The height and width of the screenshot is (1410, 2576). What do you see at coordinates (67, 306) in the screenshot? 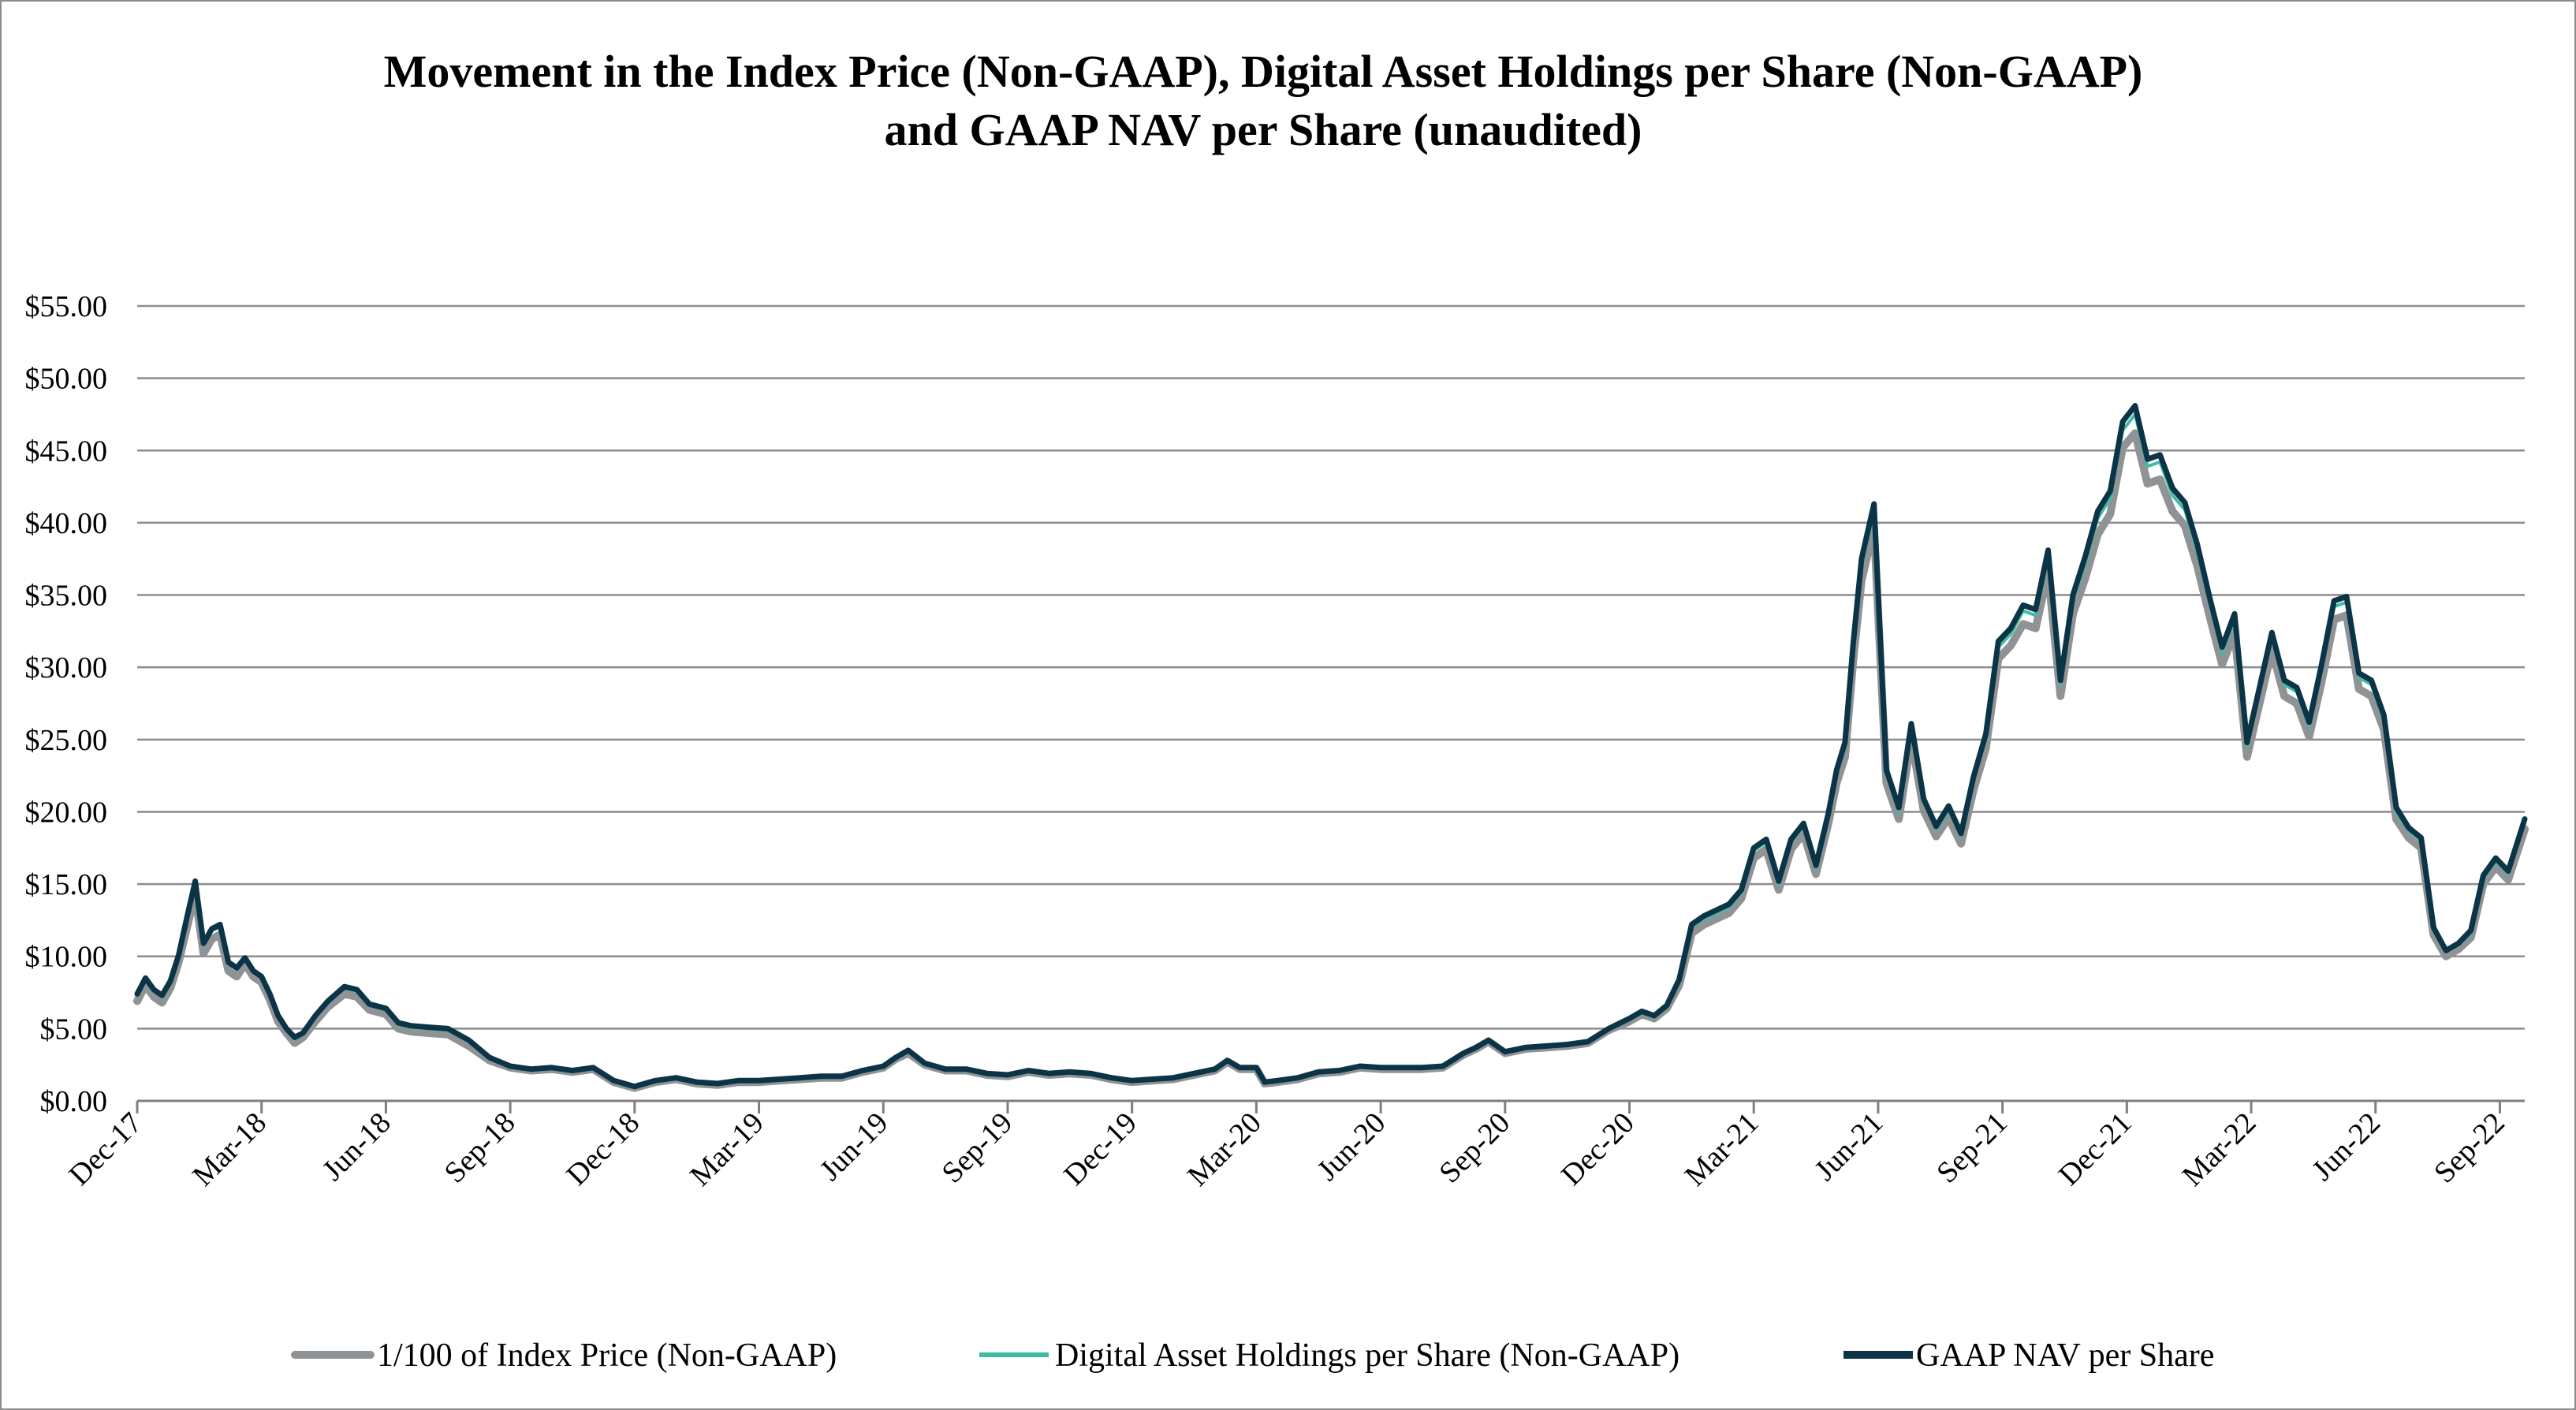
I see `y-tick-label: $55.00` at bounding box center [67, 306].